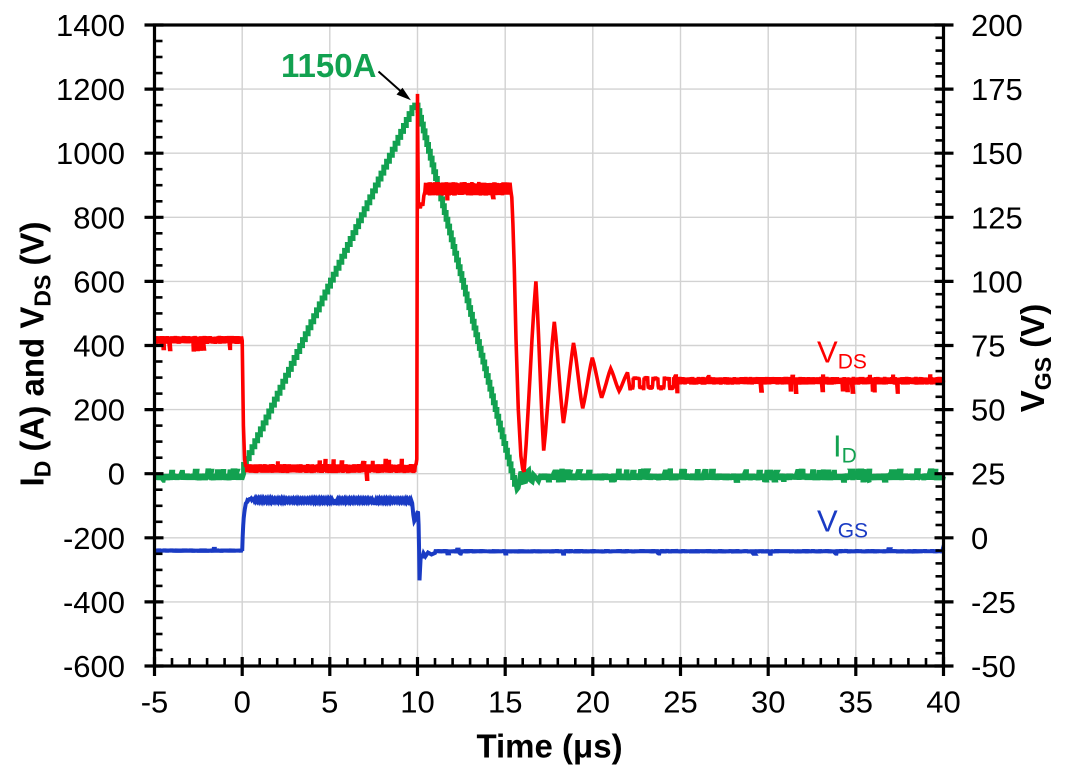  Describe the element at coordinates (90, 25) in the screenshot. I see `svg-text: 1400` at that location.